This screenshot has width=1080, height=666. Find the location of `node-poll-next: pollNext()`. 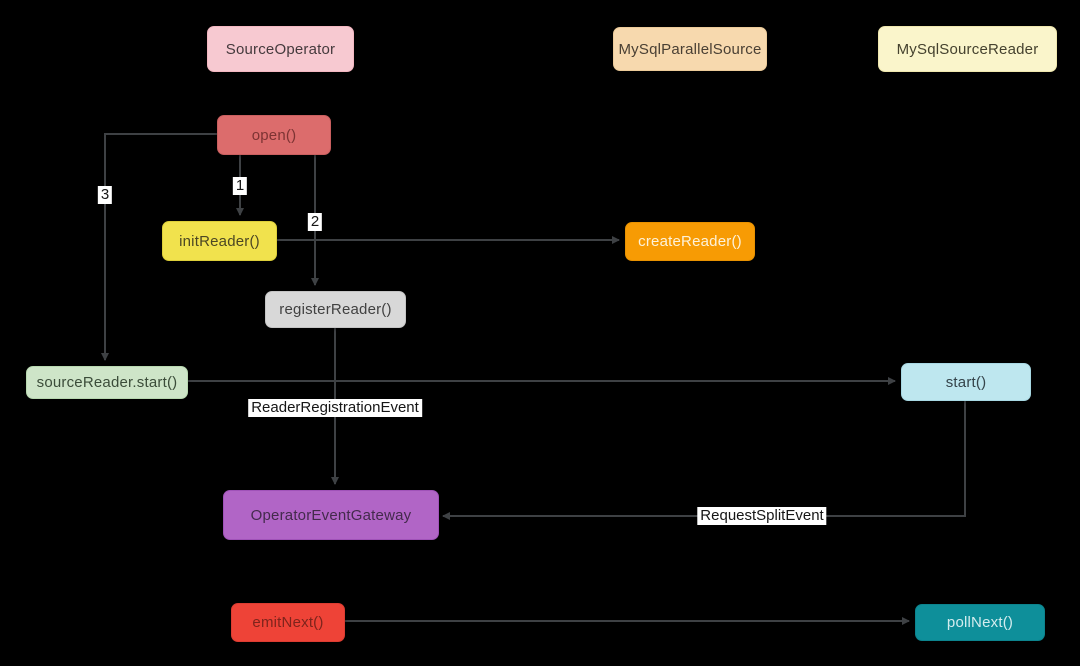

node-poll-next: pollNext() is located at coordinates (980, 622).